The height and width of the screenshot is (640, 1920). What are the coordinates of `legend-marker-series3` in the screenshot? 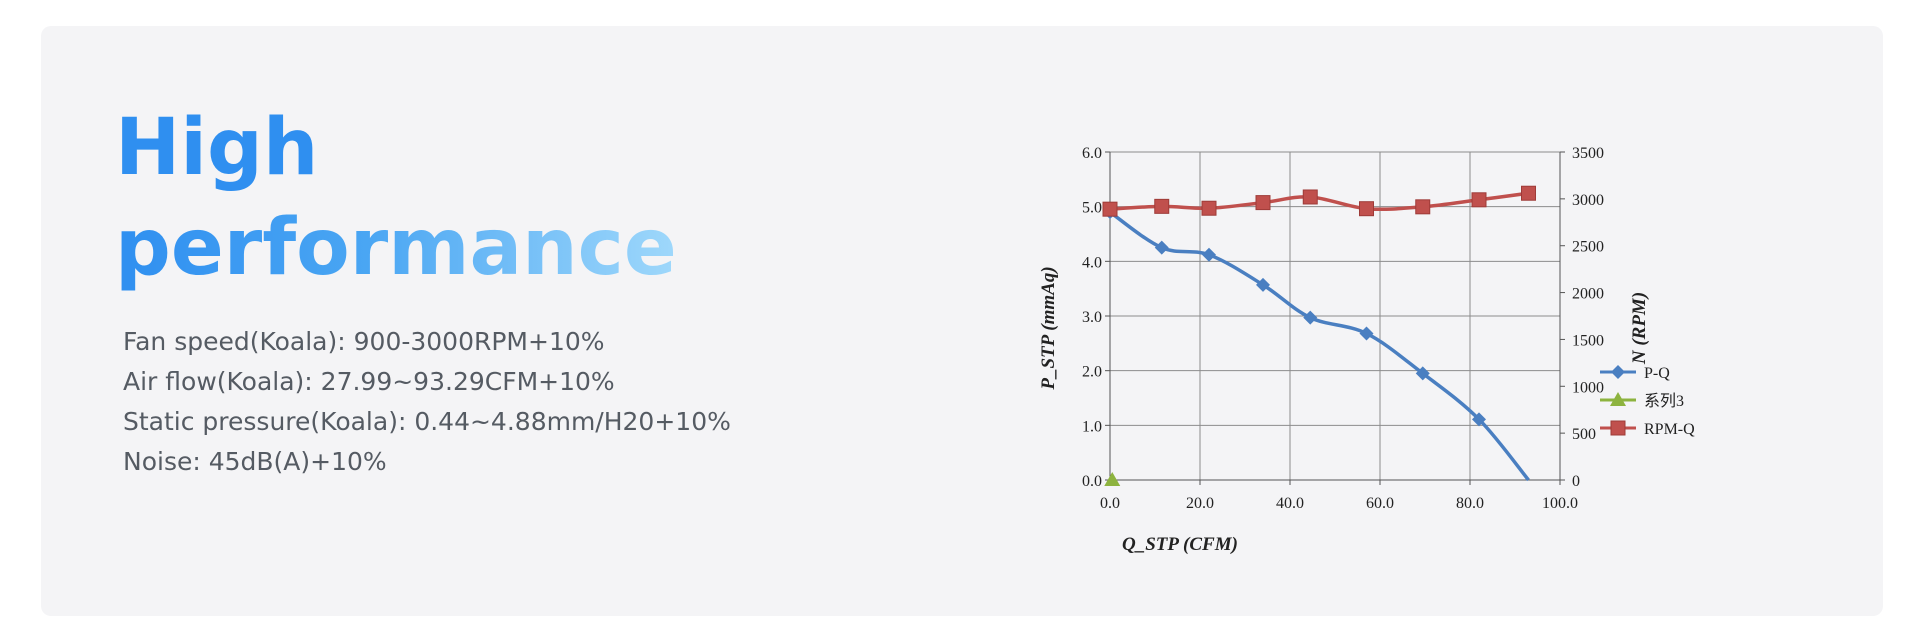 It's located at (1618, 399).